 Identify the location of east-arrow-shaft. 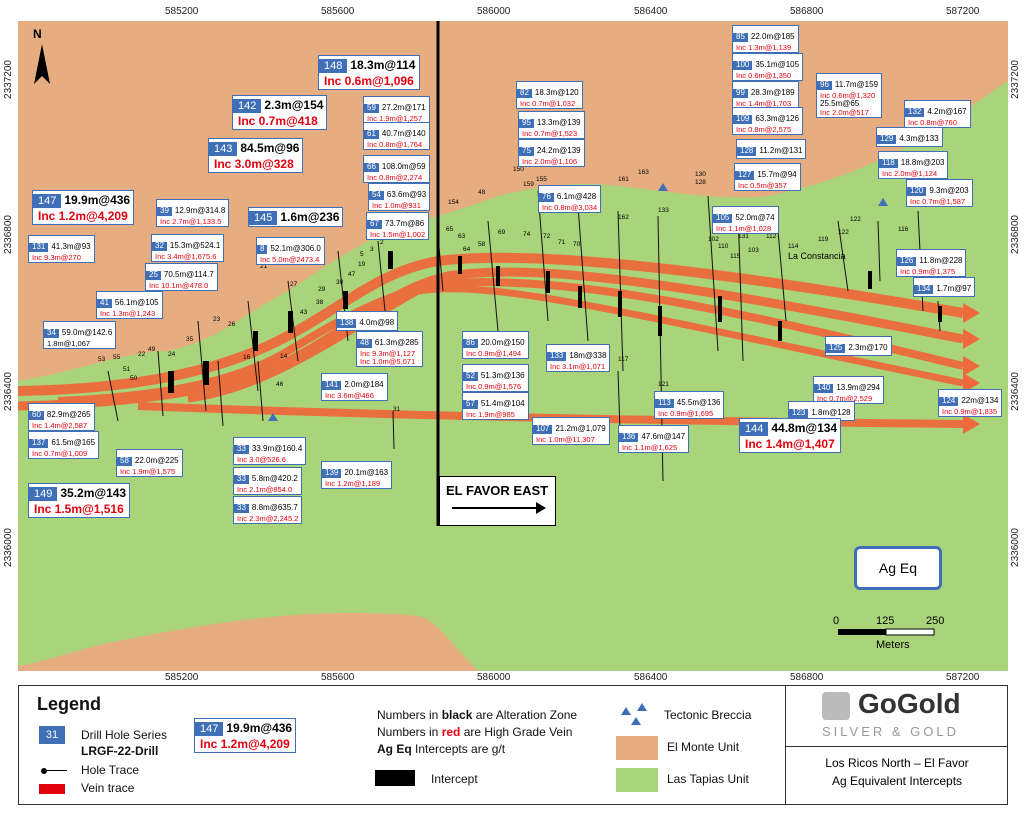
(496, 508).